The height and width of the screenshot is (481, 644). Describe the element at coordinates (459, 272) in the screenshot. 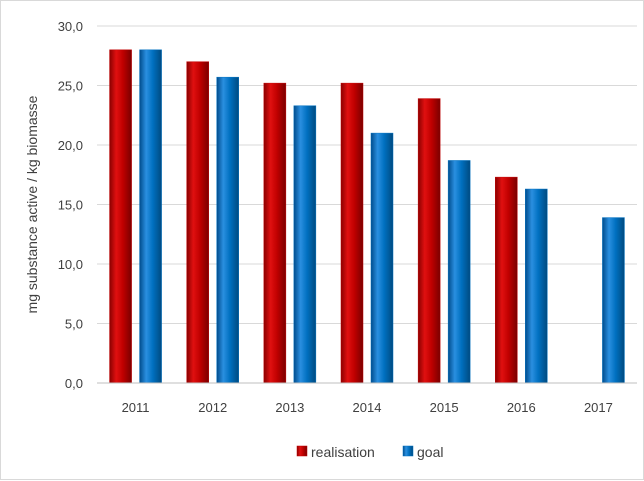

I see `bar-goal-2015` at that location.